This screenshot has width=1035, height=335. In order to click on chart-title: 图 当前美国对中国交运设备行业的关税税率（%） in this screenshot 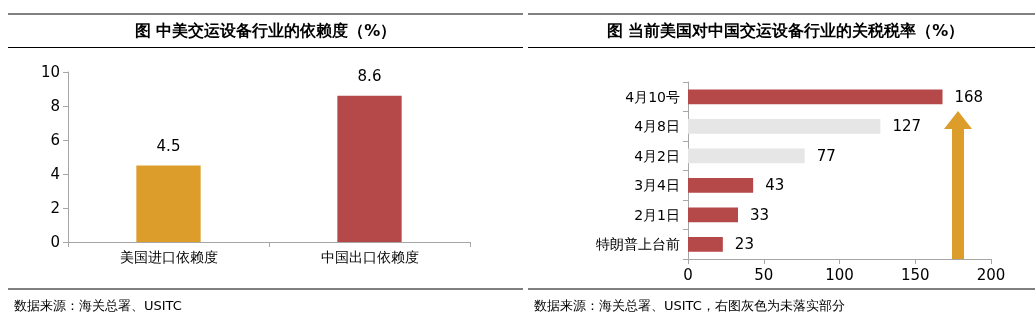, I will do `click(781, 30)`.